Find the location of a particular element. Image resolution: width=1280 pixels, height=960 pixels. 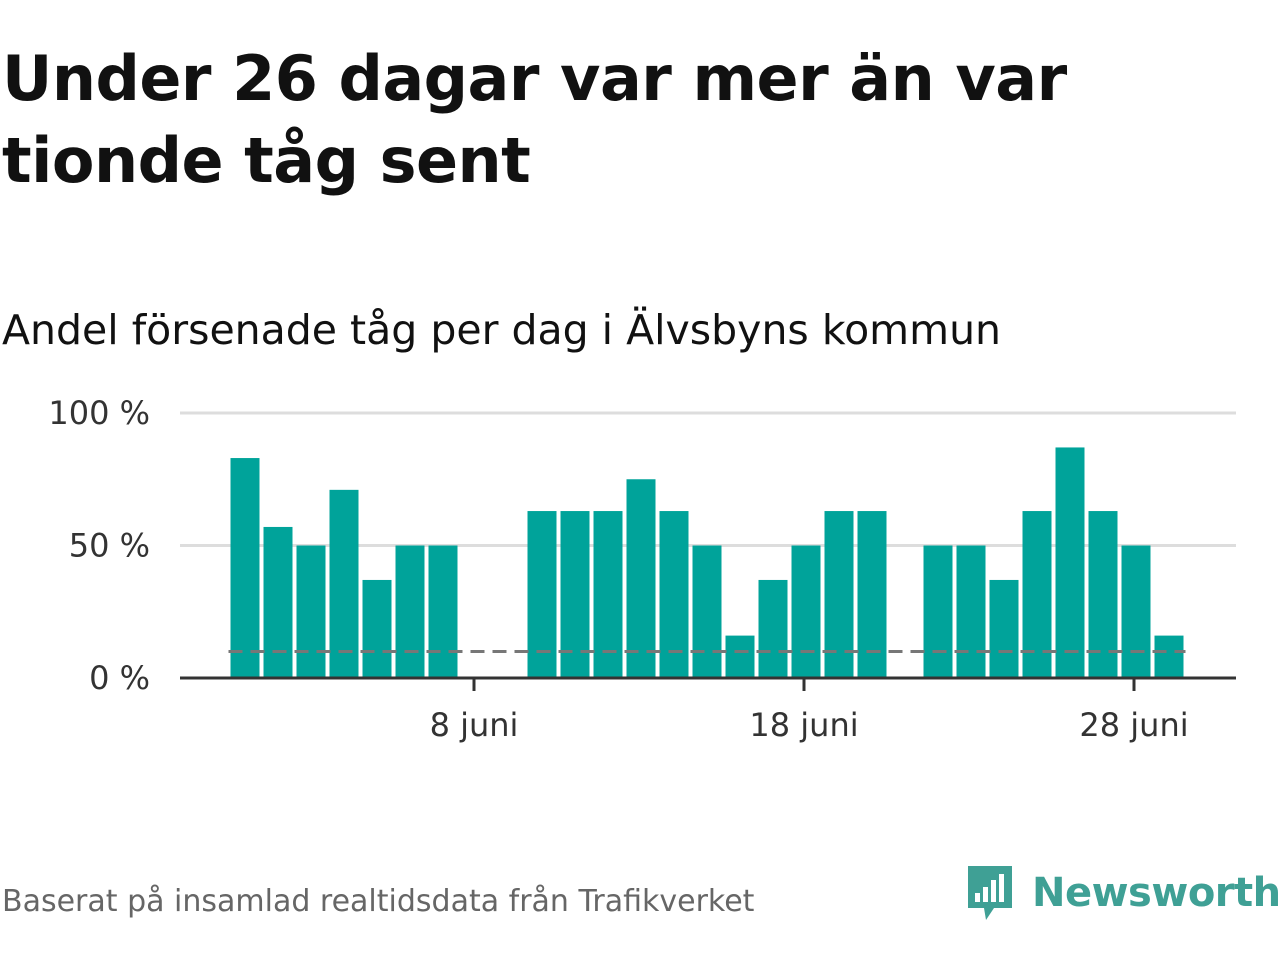

y-tick-label: 50 % is located at coordinates (109, 546).